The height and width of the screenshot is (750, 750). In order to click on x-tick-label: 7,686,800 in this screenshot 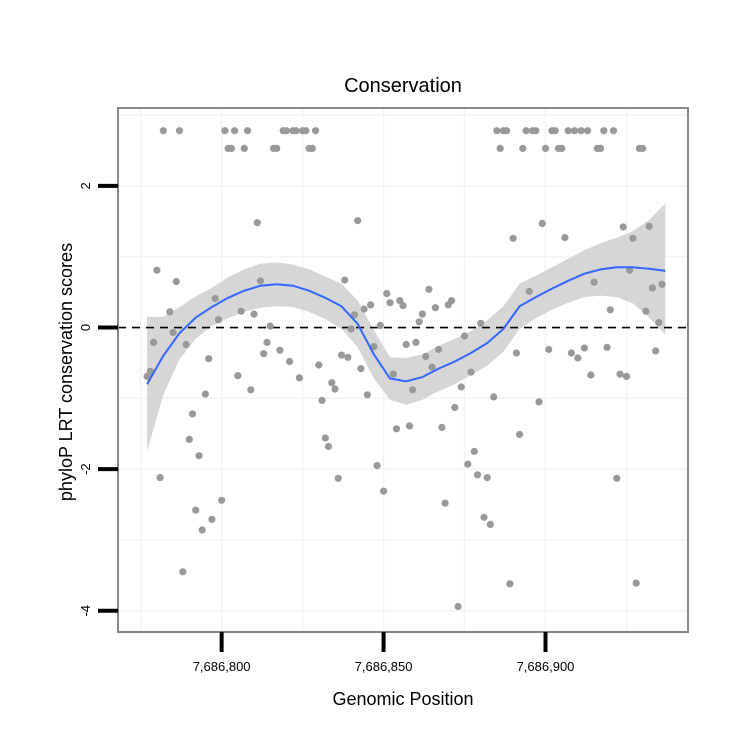, I will do `click(222, 666)`.